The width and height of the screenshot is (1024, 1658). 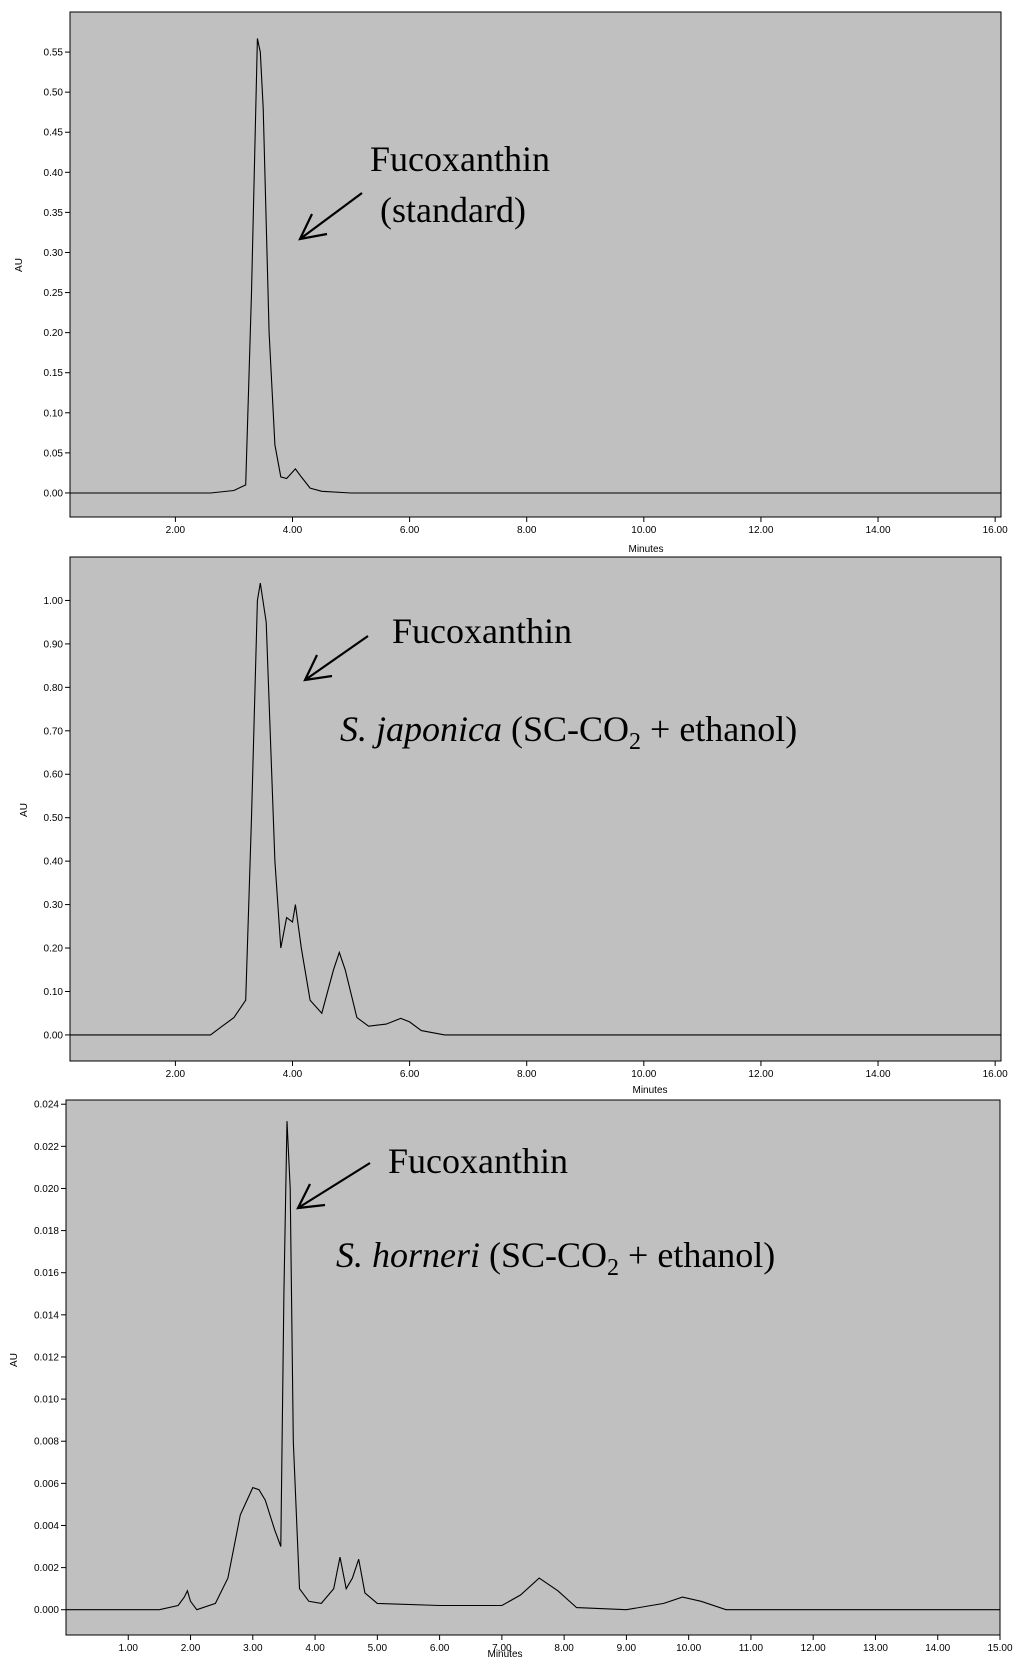 What do you see at coordinates (46, 1273) in the screenshot?
I see `y-tick-label: 0.016` at bounding box center [46, 1273].